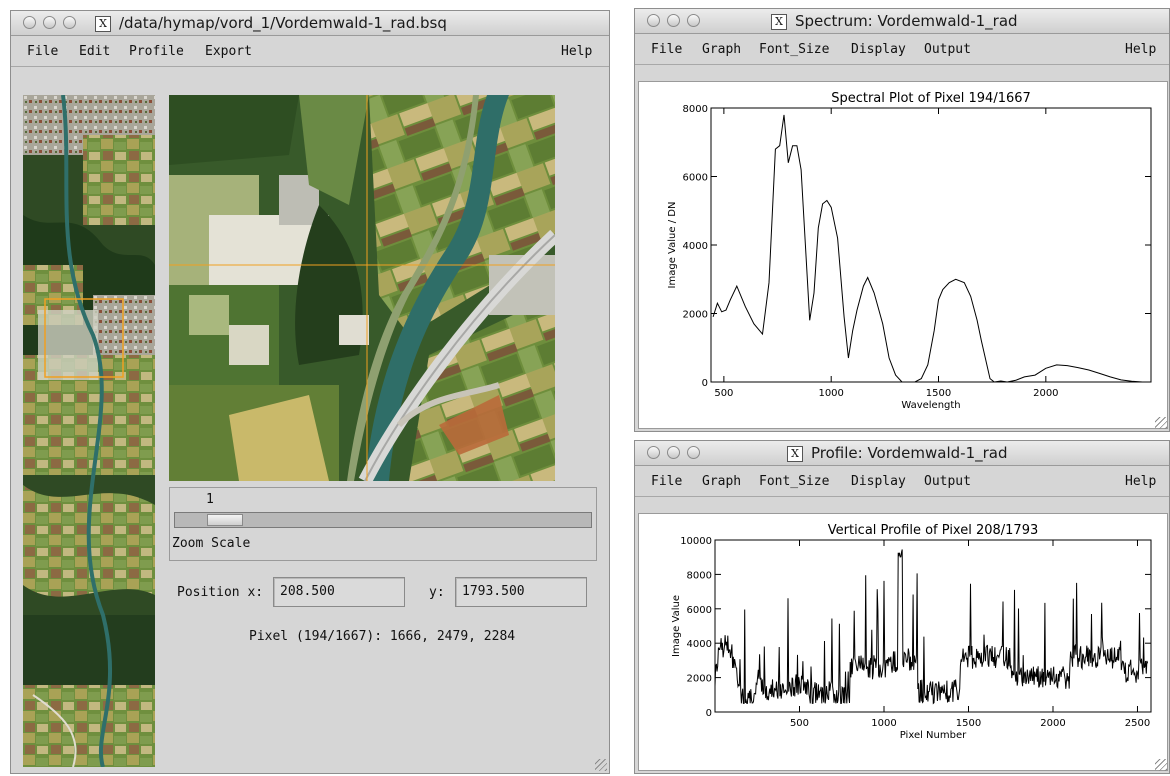  What do you see at coordinates (699, 644) in the screenshot?
I see `profile-ytick-label: 4000` at bounding box center [699, 644].